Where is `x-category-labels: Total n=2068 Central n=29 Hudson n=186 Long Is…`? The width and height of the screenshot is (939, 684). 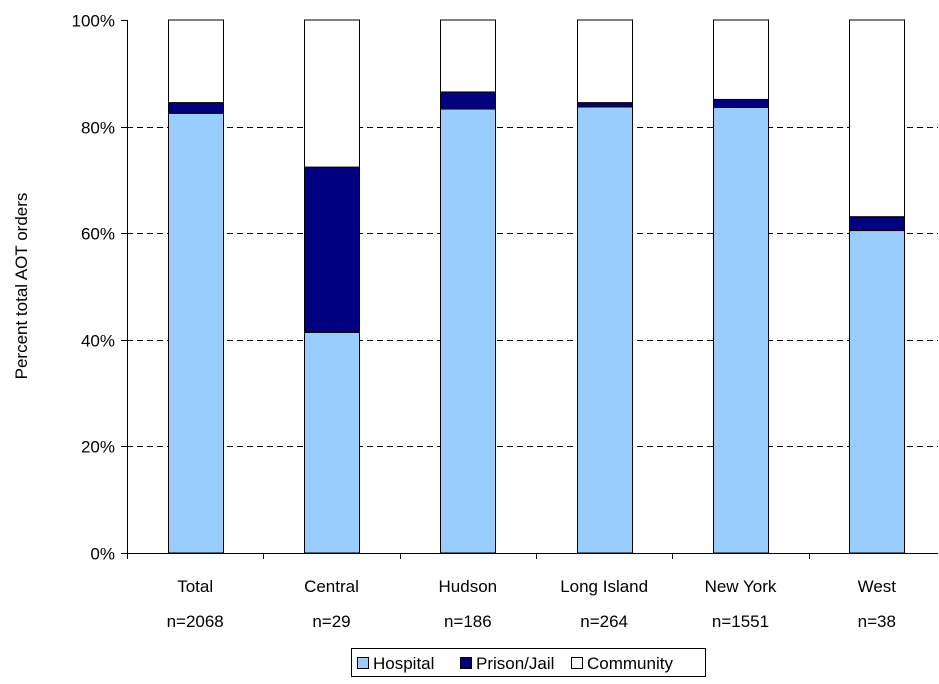 x-category-labels: Total n=2068 Central n=29 Hudson n=186 Long Is… is located at coordinates (532, 604).